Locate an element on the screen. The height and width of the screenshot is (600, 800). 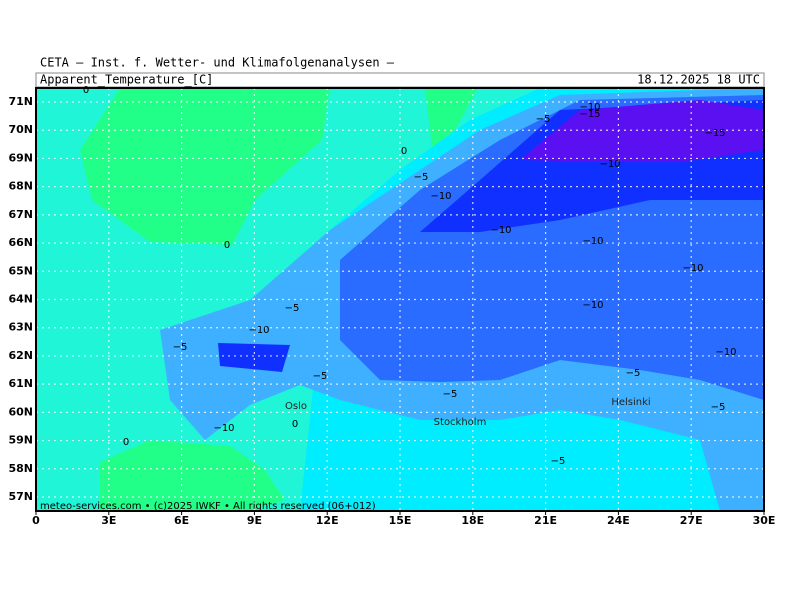
lat-label: 60N is located at coordinates (20, 411).